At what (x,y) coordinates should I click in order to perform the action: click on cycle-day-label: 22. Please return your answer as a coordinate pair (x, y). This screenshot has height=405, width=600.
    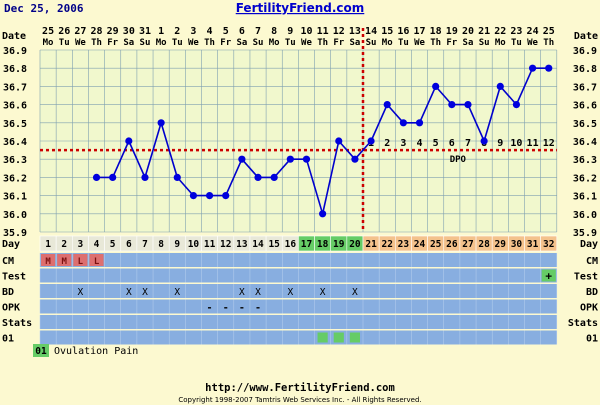
    Looking at the image, I should click on (386, 244).